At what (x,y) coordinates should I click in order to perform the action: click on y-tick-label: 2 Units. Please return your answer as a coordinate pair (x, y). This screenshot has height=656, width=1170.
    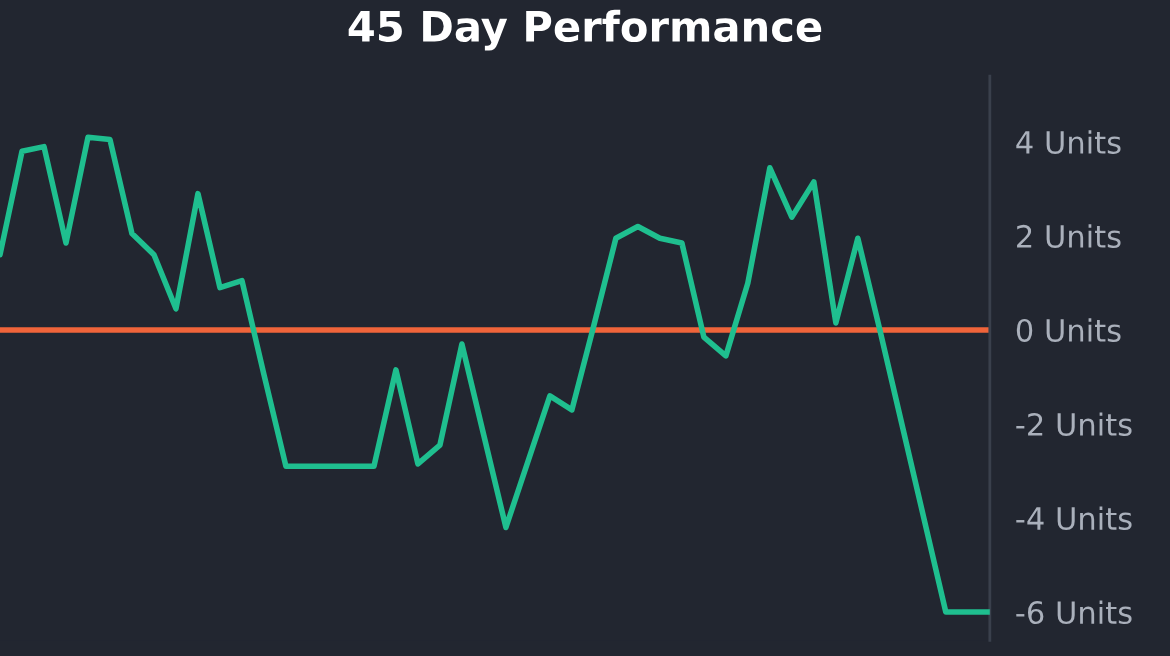
    Looking at the image, I should click on (1069, 236).